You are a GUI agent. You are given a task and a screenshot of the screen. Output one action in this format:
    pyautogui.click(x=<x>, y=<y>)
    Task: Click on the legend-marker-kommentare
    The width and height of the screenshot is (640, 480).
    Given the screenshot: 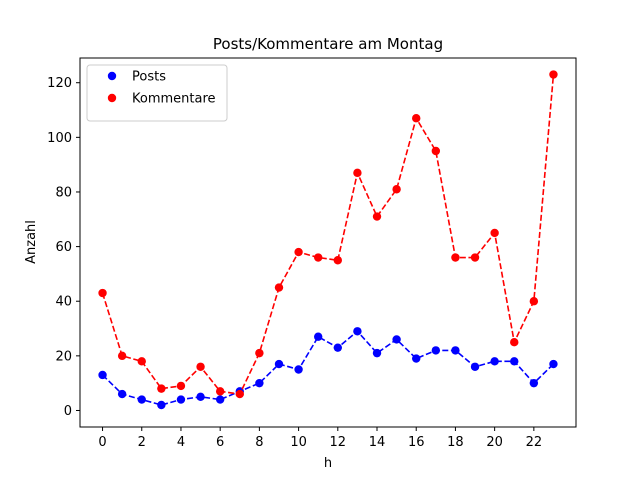 What is the action you would take?
    pyautogui.click(x=112, y=98)
    